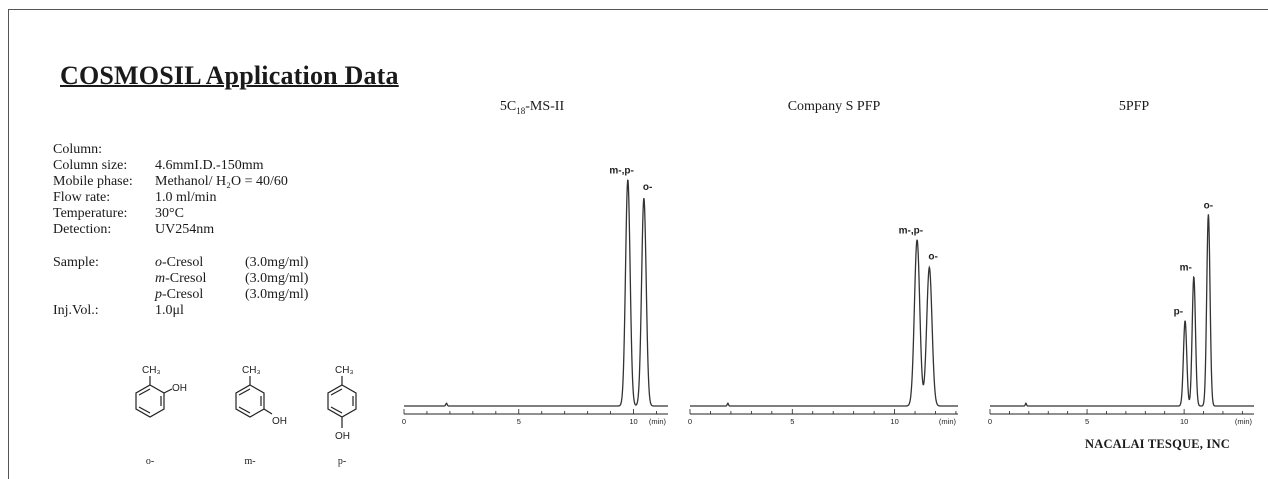 The width and height of the screenshot is (1268, 479). What do you see at coordinates (150, 461) in the screenshot?
I see `structure-caption-o: o-` at bounding box center [150, 461].